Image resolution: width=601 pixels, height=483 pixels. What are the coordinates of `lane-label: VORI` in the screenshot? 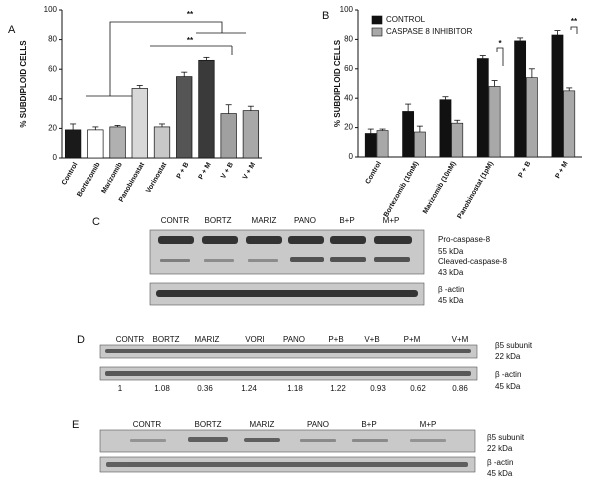 It's located at (255, 339).